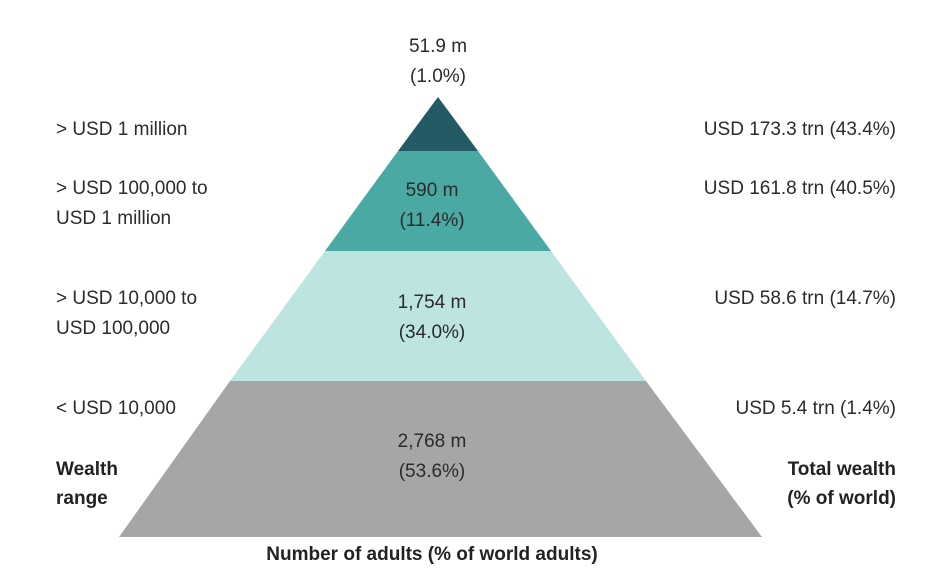  What do you see at coordinates (841, 484) in the screenshot?
I see `total-wealth-title: Total wealth (% of world)` at bounding box center [841, 484].